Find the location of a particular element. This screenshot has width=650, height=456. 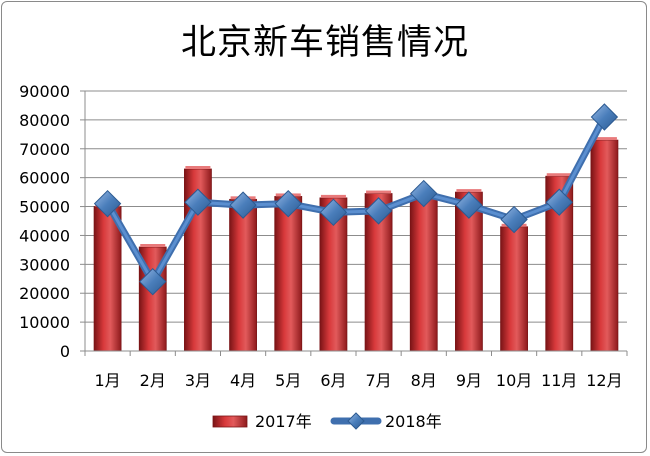

legend: 2017年 2018年 is located at coordinates (327, 421).